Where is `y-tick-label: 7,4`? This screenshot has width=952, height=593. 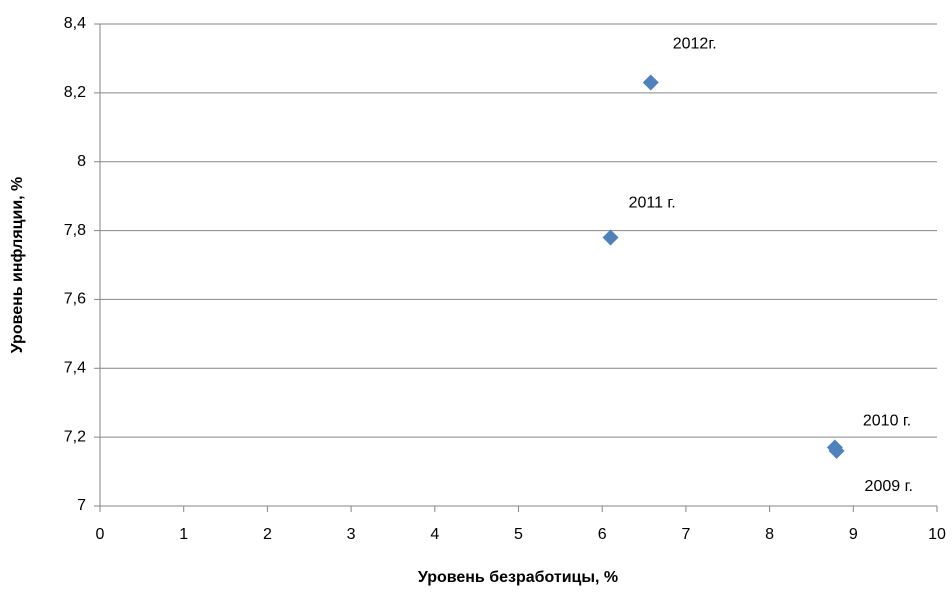 y-tick-label: 7,4 is located at coordinates (75, 368).